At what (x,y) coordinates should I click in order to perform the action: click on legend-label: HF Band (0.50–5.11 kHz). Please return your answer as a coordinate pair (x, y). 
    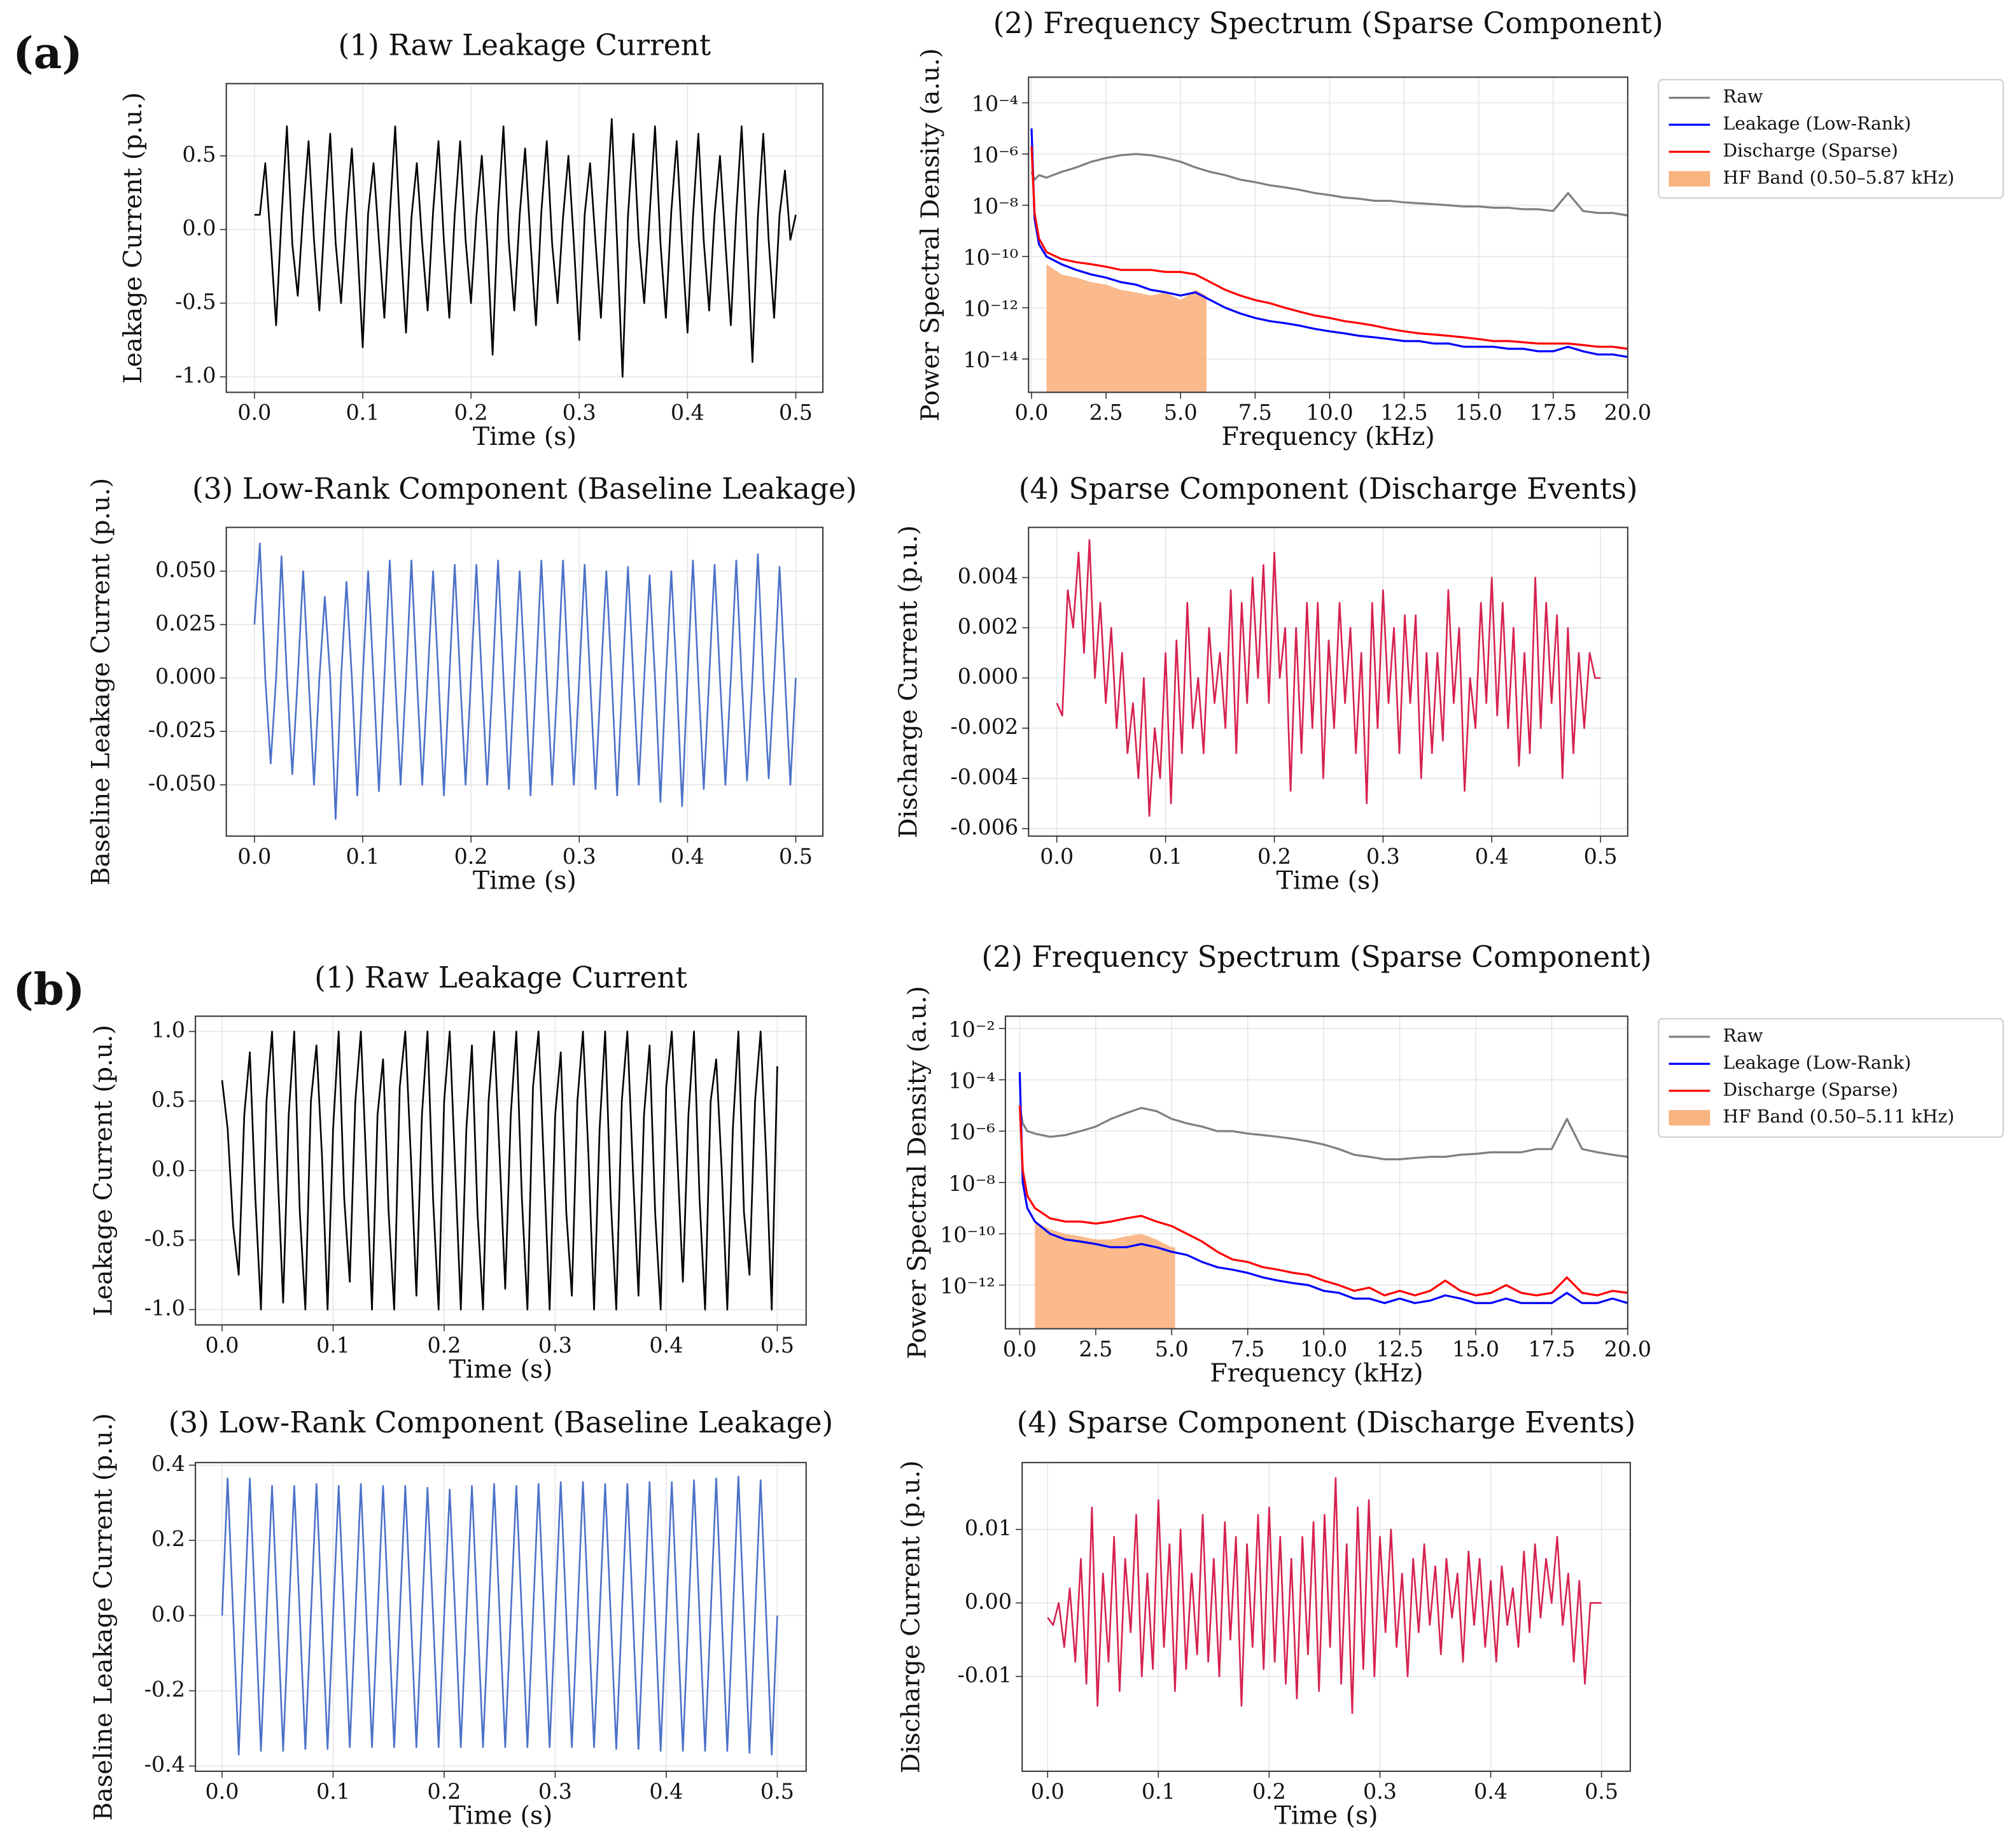
    Looking at the image, I should click on (1838, 1116).